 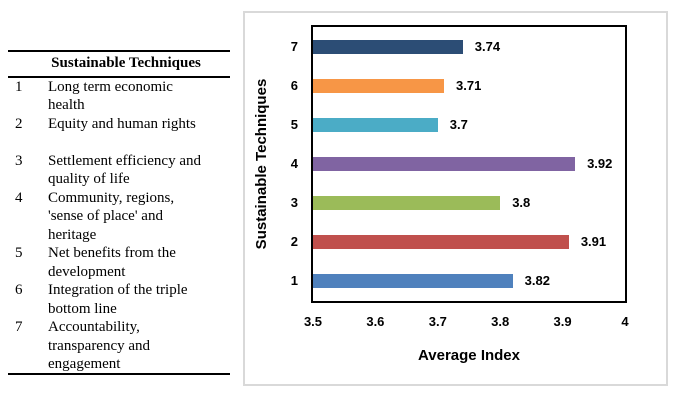 I want to click on x-tick-label: 3.8, so click(x=500, y=321).